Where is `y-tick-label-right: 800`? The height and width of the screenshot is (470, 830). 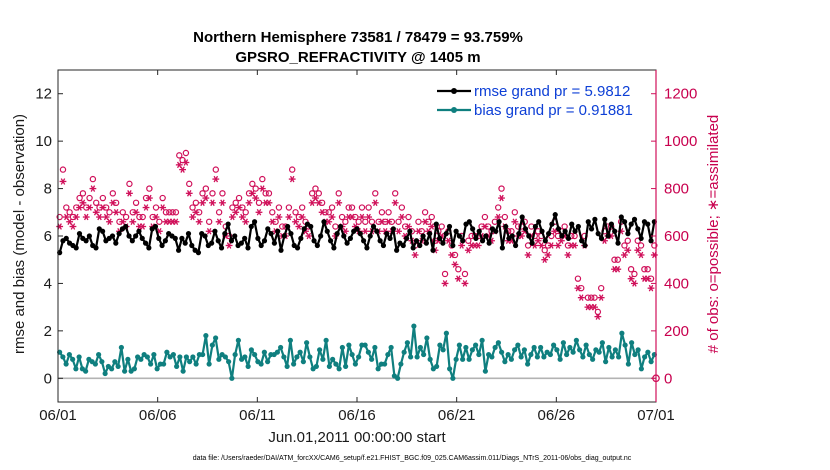
y-tick-label-right: 800 is located at coordinates (676, 189).